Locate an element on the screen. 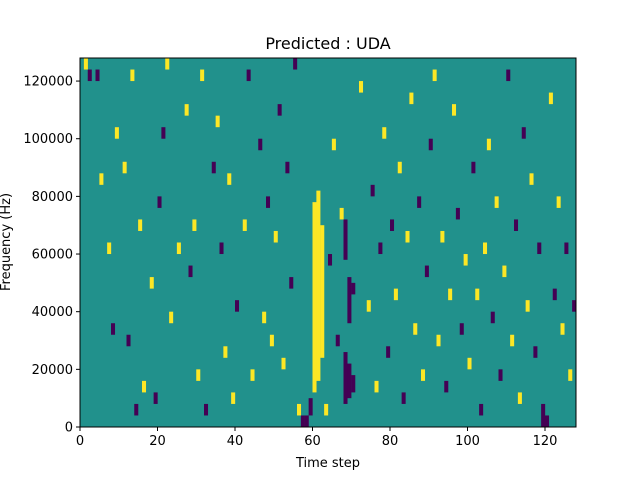 The width and height of the screenshot is (640, 480). y-tick-label: 120000 is located at coordinates (48, 82).